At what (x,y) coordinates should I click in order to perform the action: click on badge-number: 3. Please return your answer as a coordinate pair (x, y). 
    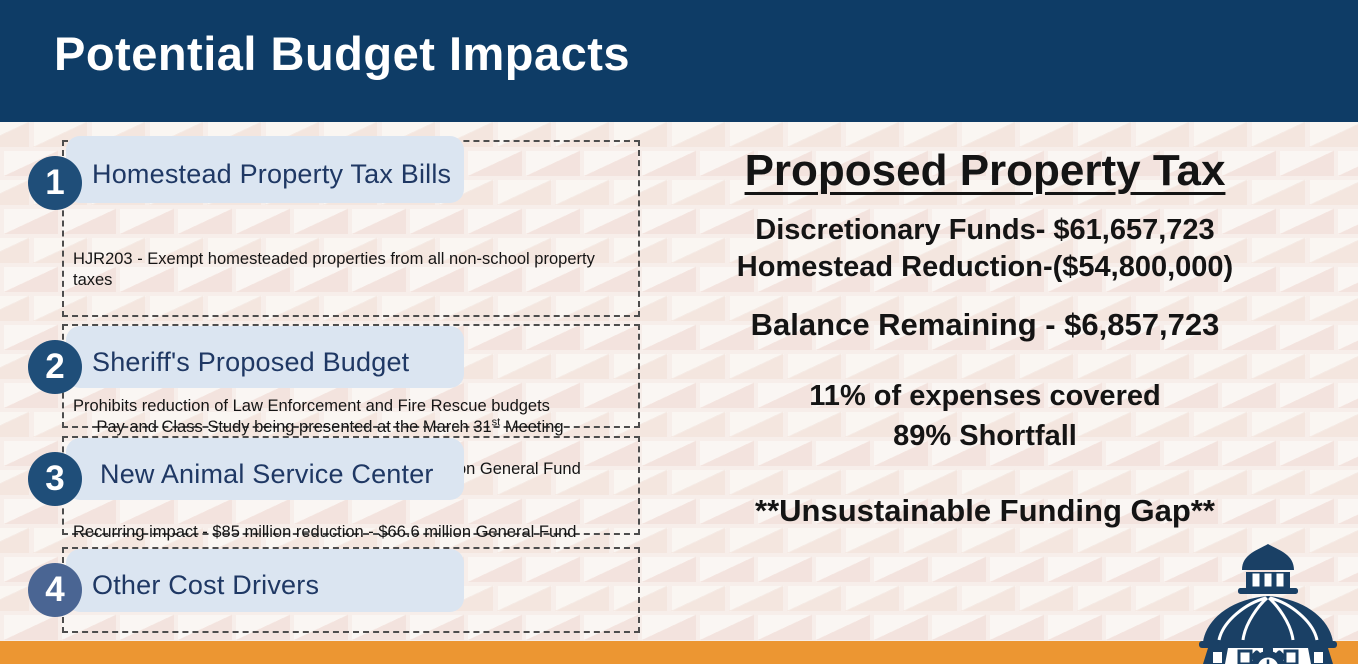
    Looking at the image, I should click on (55, 478).